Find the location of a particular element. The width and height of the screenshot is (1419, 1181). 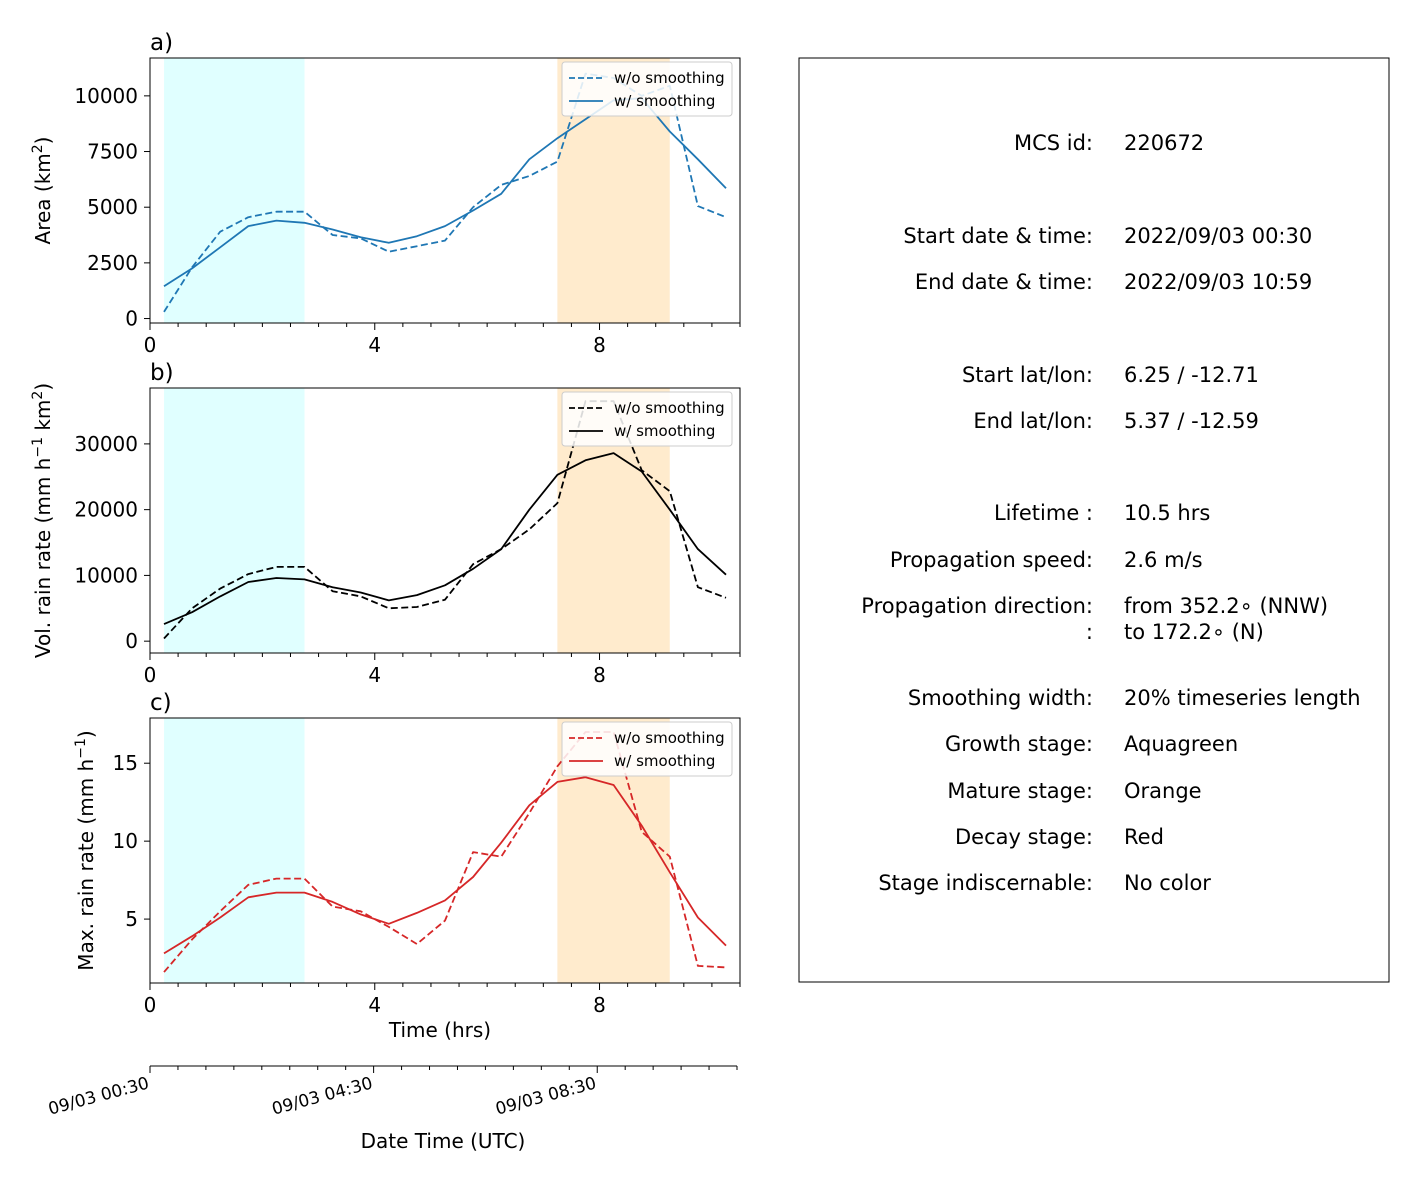

info-label: Decay stage: is located at coordinates (1024, 837).